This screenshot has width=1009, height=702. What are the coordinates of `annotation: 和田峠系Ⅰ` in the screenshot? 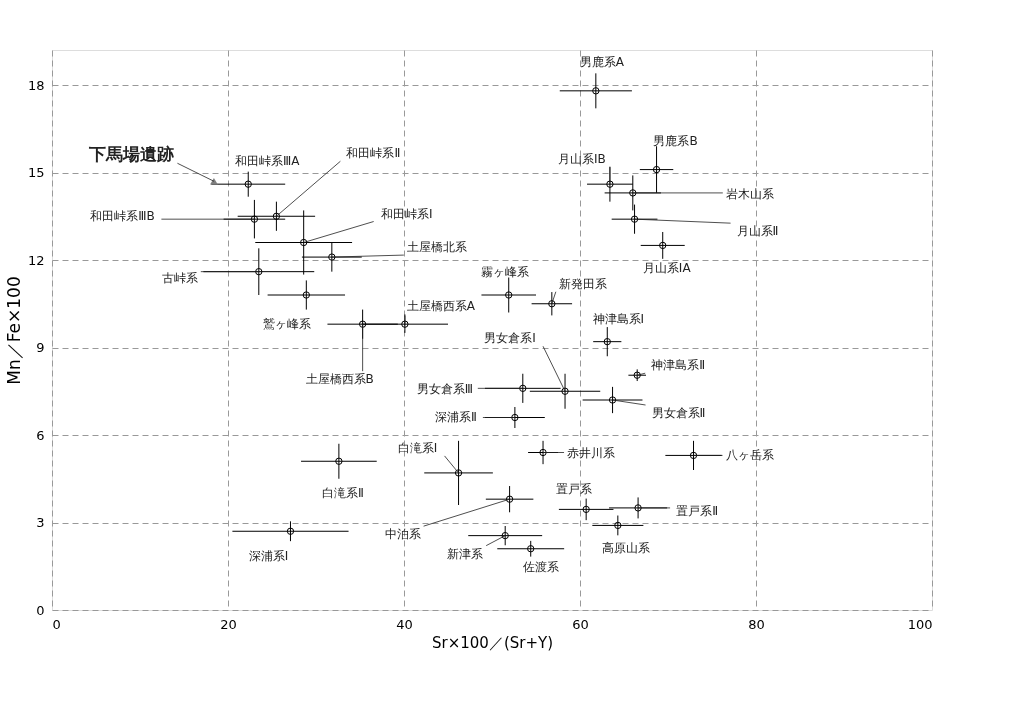 It's located at (406, 213).